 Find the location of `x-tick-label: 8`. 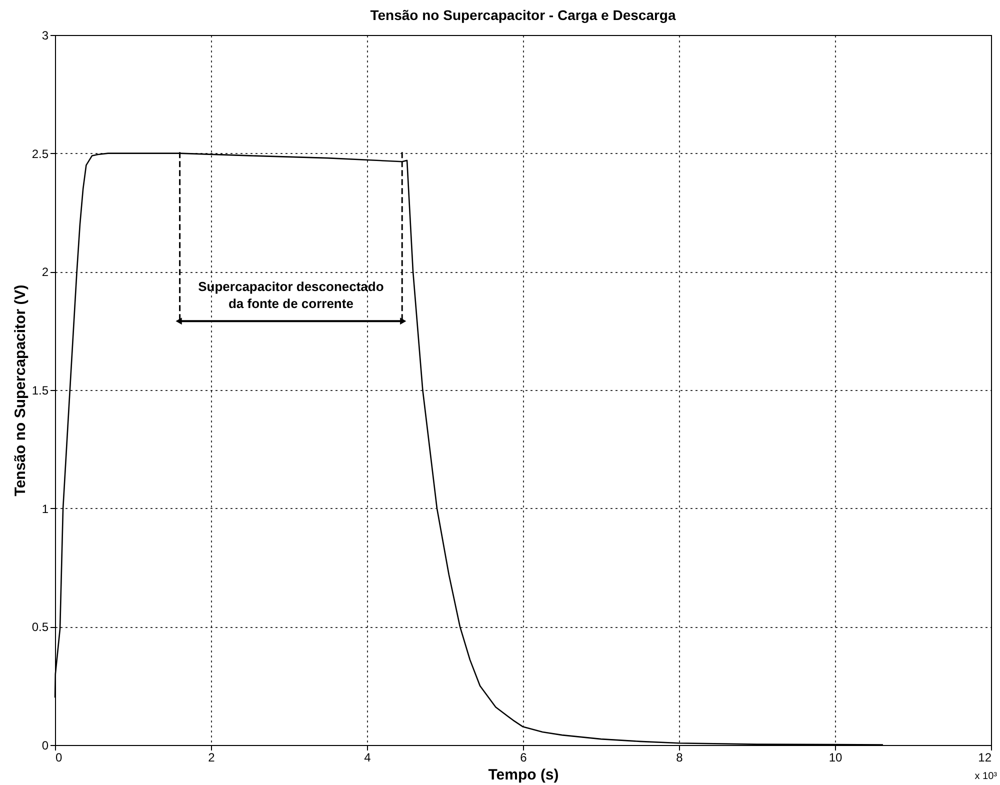

x-tick-label: 8 is located at coordinates (680, 757).